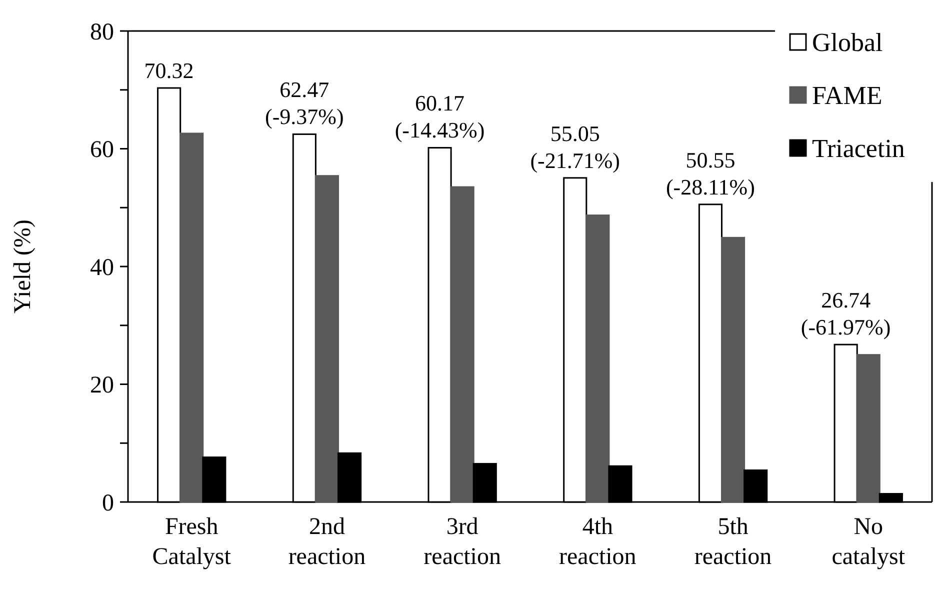 Image resolution: width=935 pixels, height=595 pixels. Describe the element at coordinates (102, 32) in the screenshot. I see `y-tick-label: 80` at that location.